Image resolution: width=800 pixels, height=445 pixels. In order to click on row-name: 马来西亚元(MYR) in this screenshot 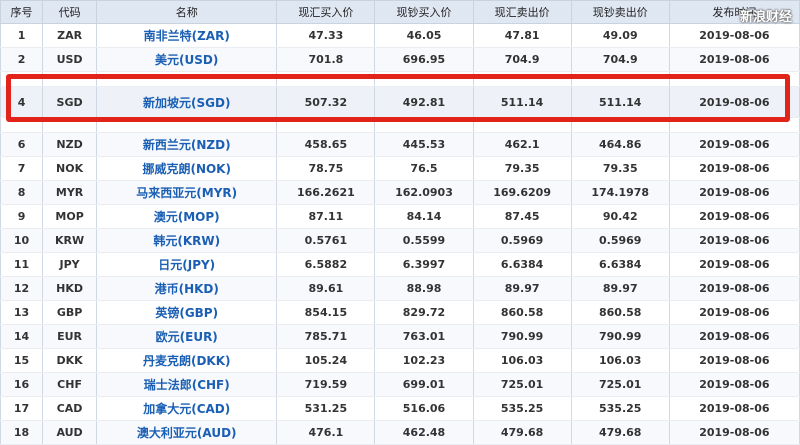, I will do `click(187, 192)`.